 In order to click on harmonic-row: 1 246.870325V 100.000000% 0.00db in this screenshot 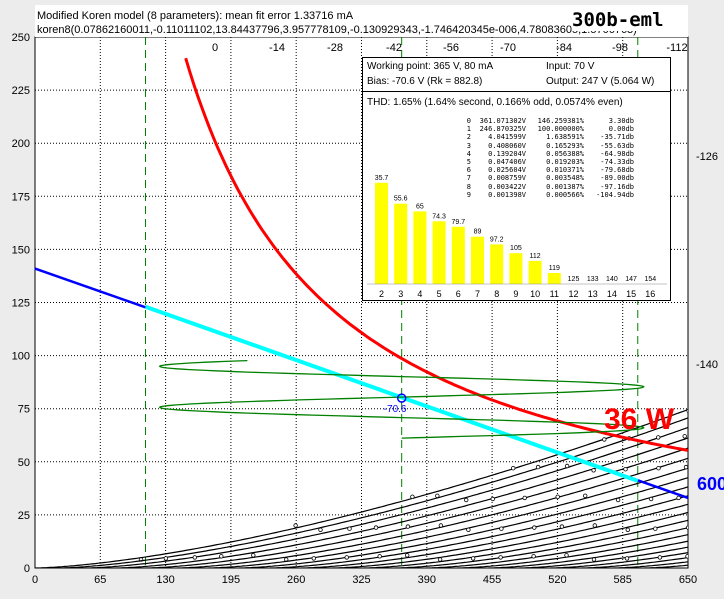, I will do `click(543, 129)`.